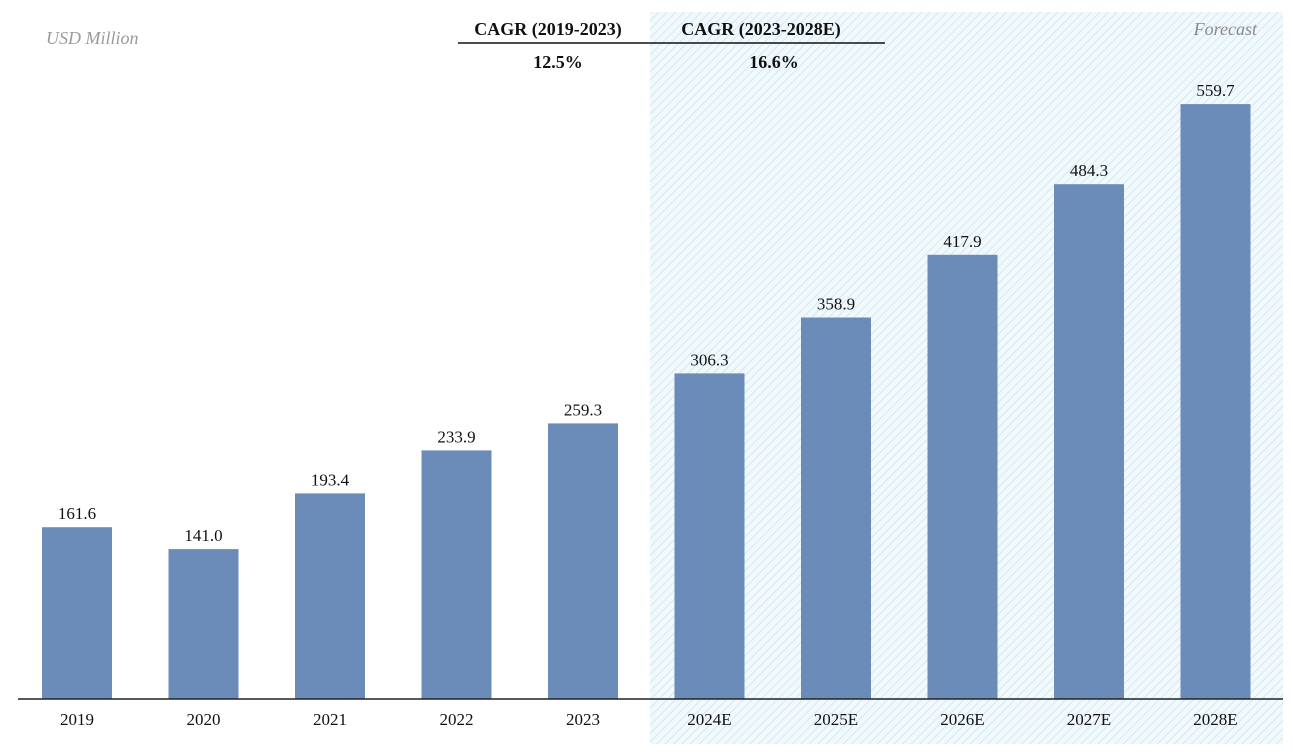  What do you see at coordinates (203, 624) in the screenshot?
I see `bar-2020` at bounding box center [203, 624].